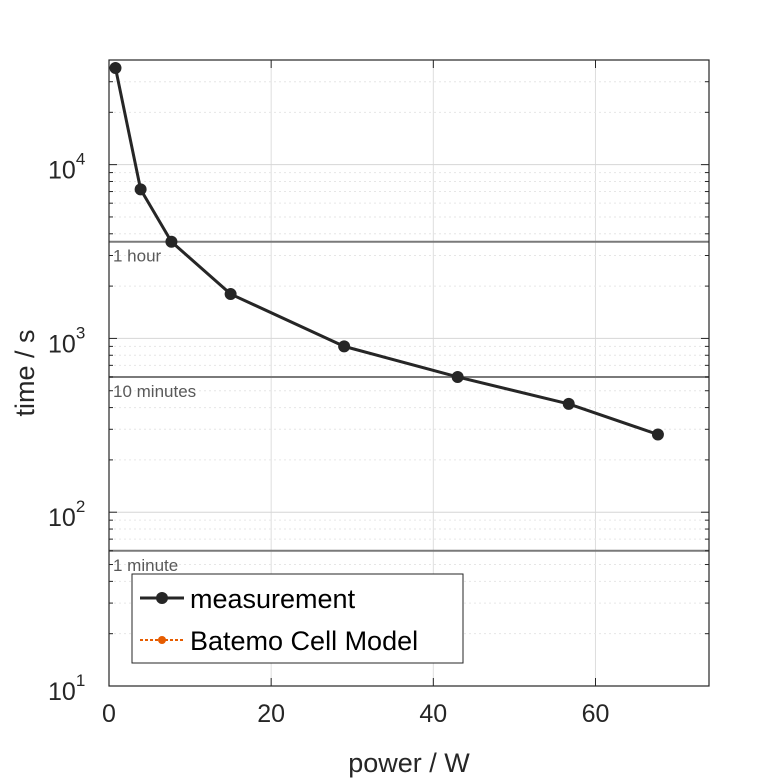 Image resolution: width=781 pixels, height=781 pixels. What do you see at coordinates (271, 714) in the screenshot?
I see `x-tick-label: 20` at bounding box center [271, 714].